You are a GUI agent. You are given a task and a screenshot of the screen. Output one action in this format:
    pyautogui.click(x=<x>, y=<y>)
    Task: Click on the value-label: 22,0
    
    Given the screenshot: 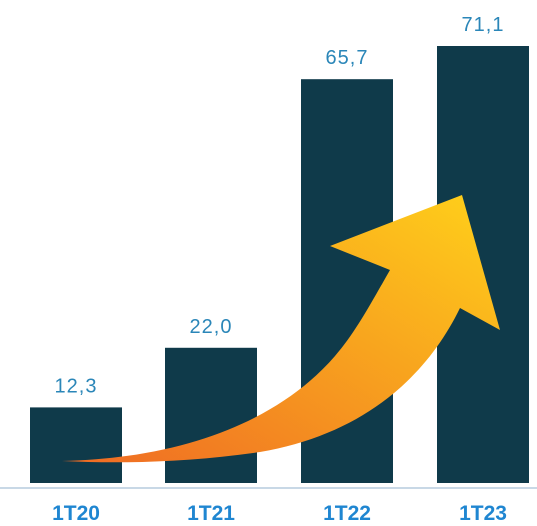 What is the action you would take?
    pyautogui.click(x=211, y=327)
    